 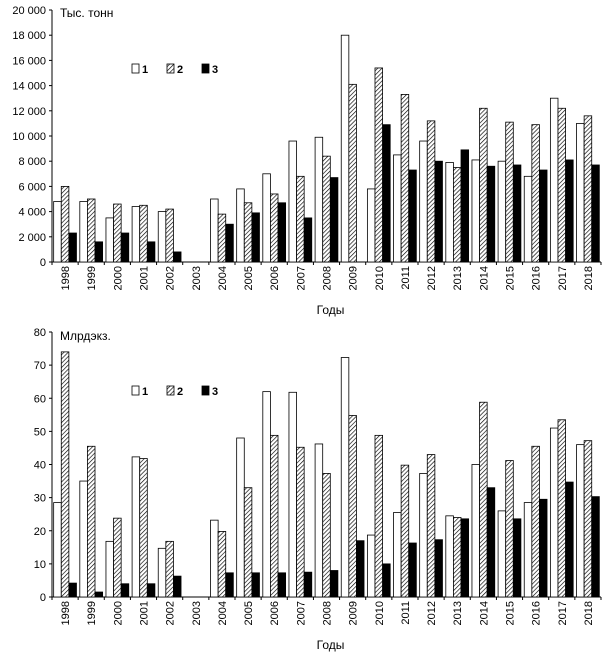 I want to click on x-tick-label-2011: 2011, so click(x=406, y=278).